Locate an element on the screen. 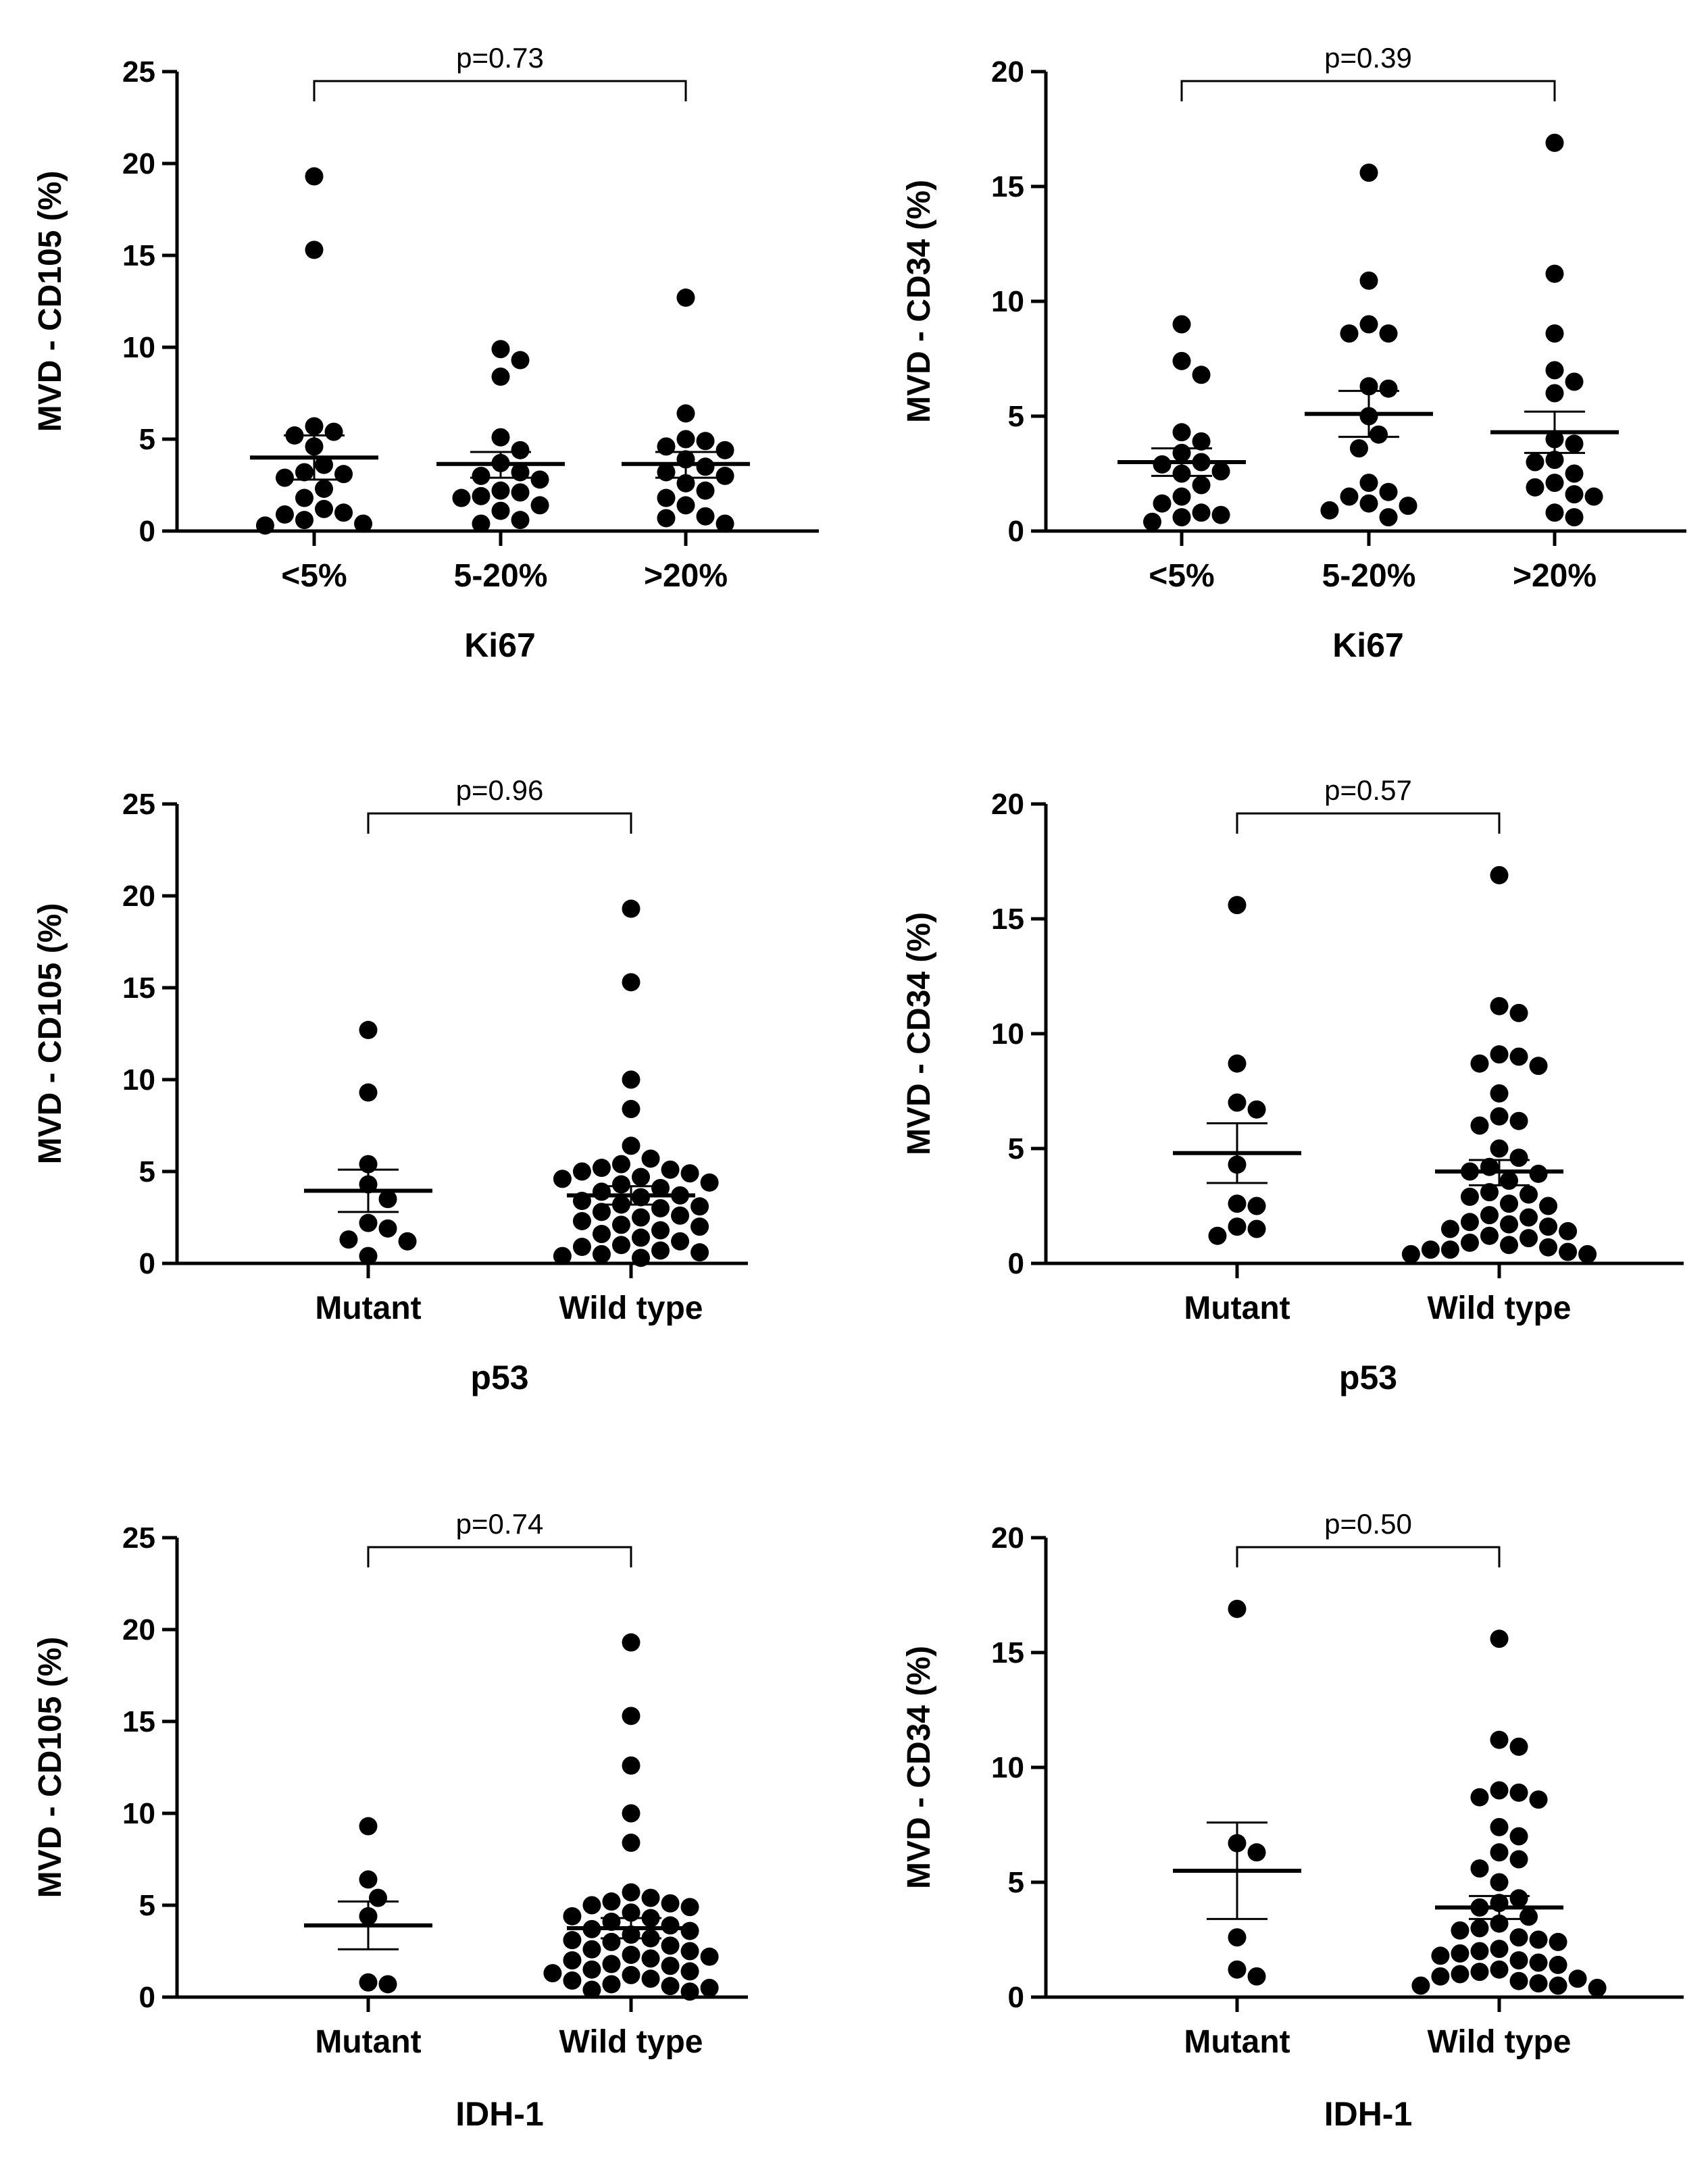 The width and height of the screenshot is (1708, 2166). p-value-label: p=0.74 is located at coordinates (500, 1524).